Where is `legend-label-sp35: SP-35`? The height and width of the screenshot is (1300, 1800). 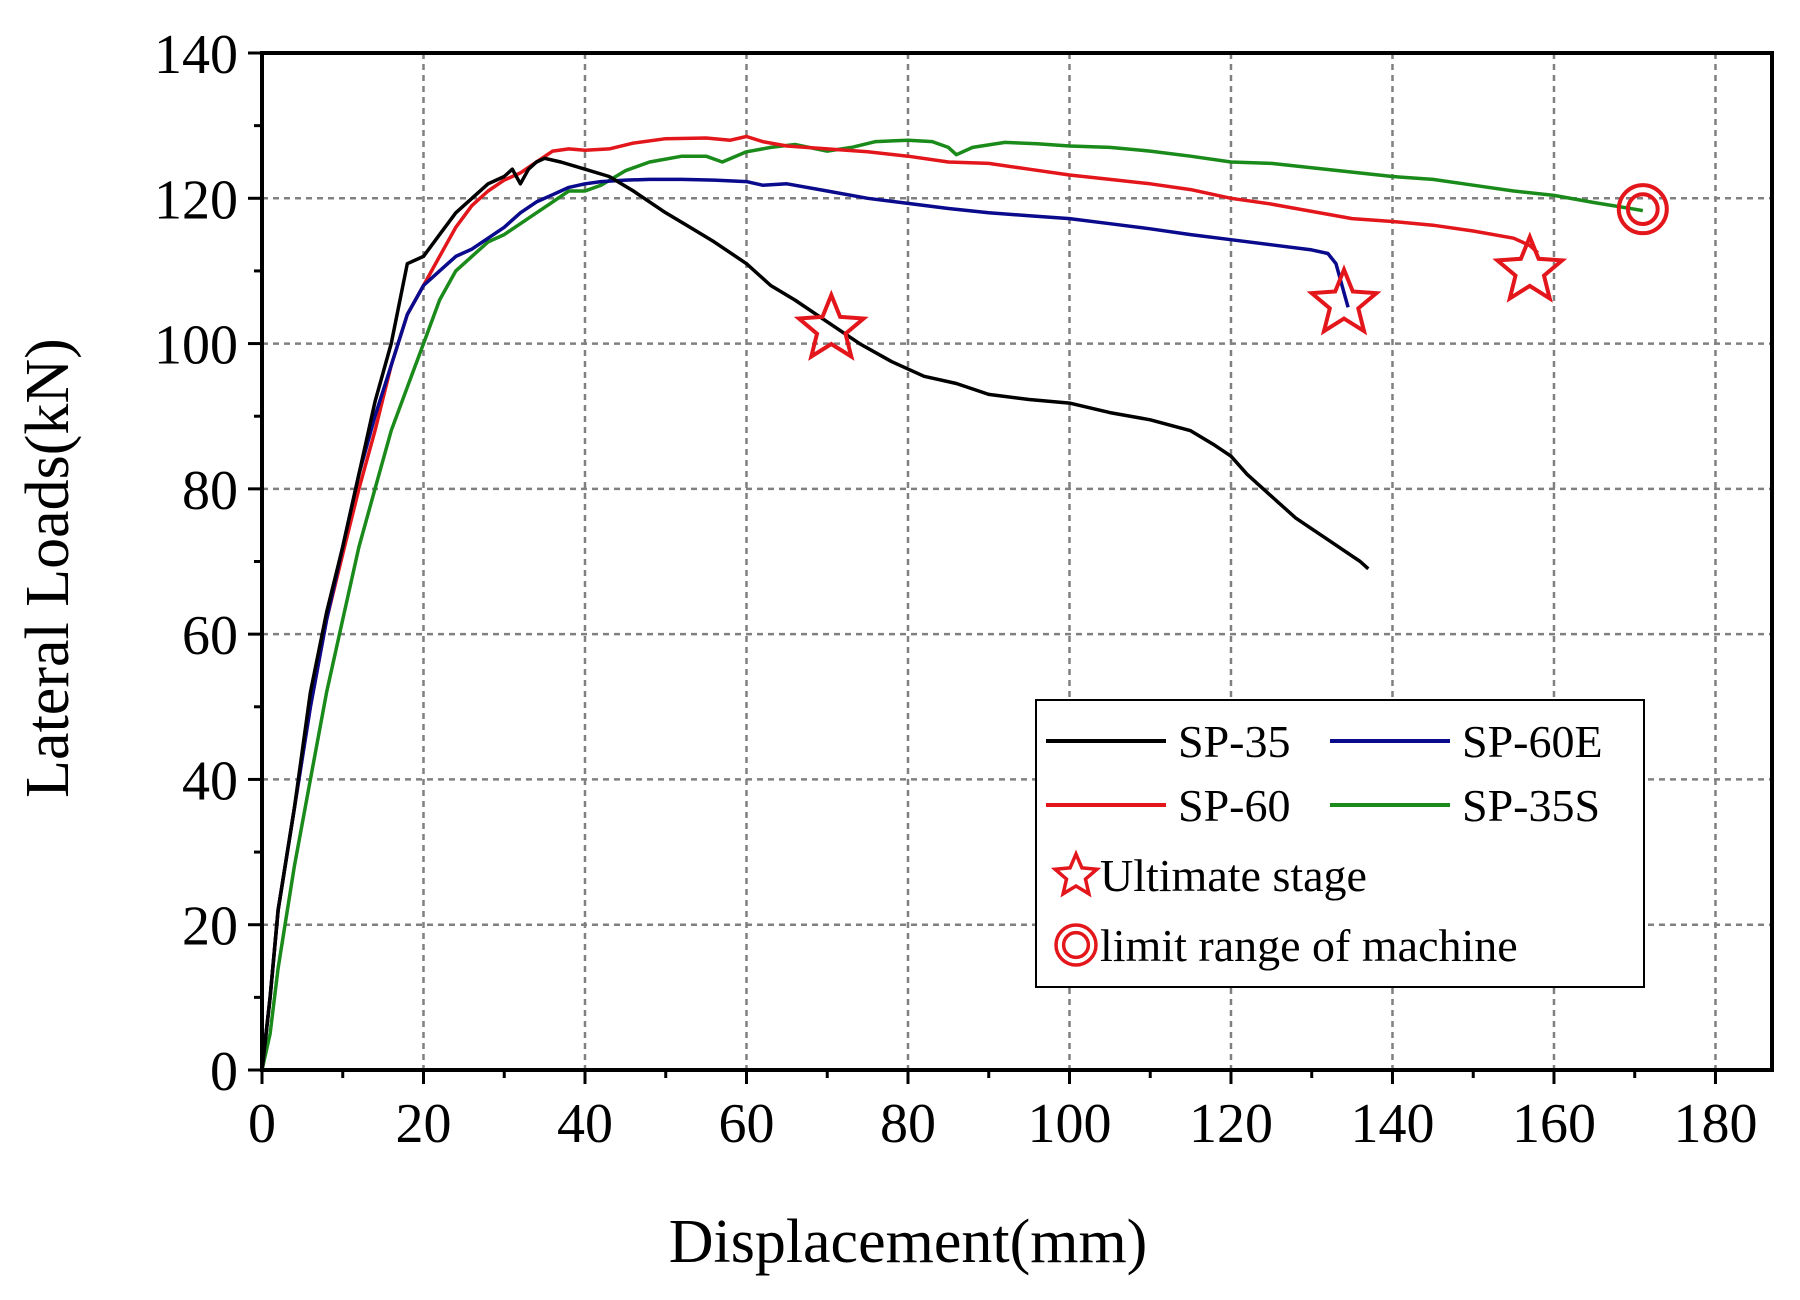
legend-label-sp35: SP-35 is located at coordinates (1234, 741).